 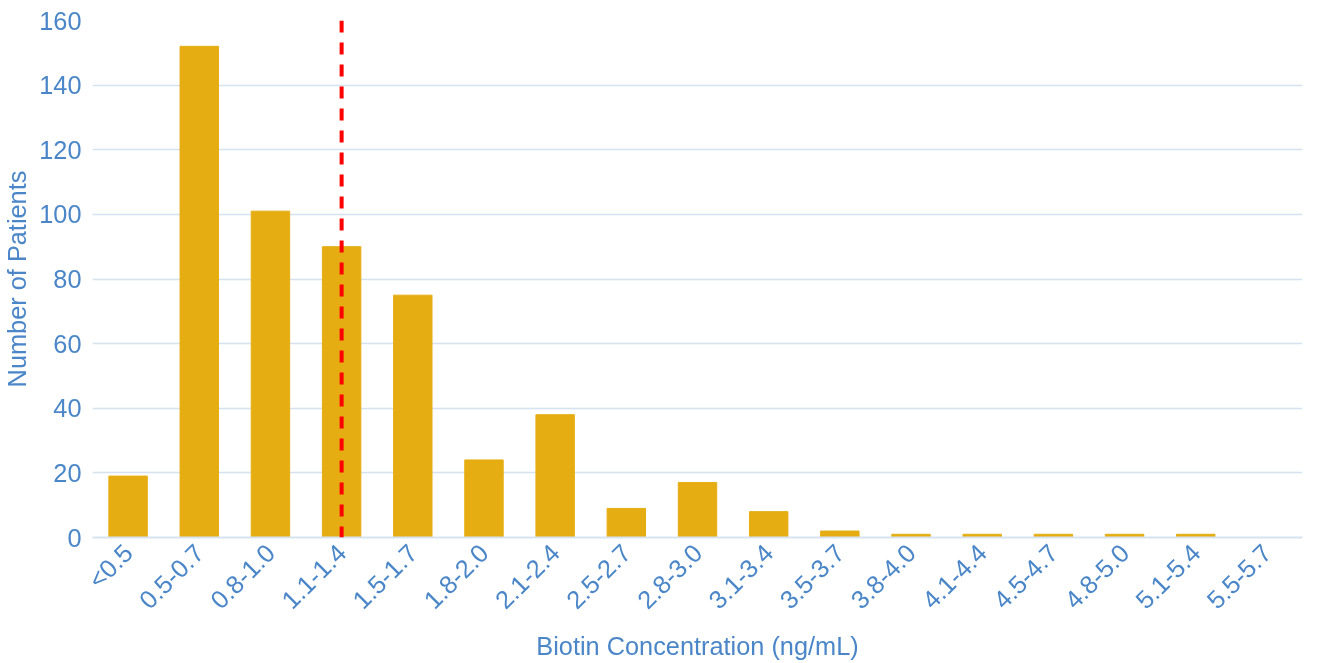 What do you see at coordinates (67, 279) in the screenshot?
I see `y-tick-label: 80` at bounding box center [67, 279].